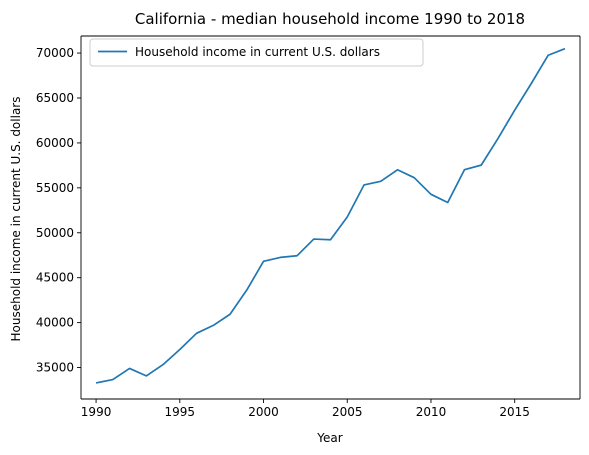  Describe the element at coordinates (329, 438) in the screenshot. I see `x-axis-label: Year` at that location.